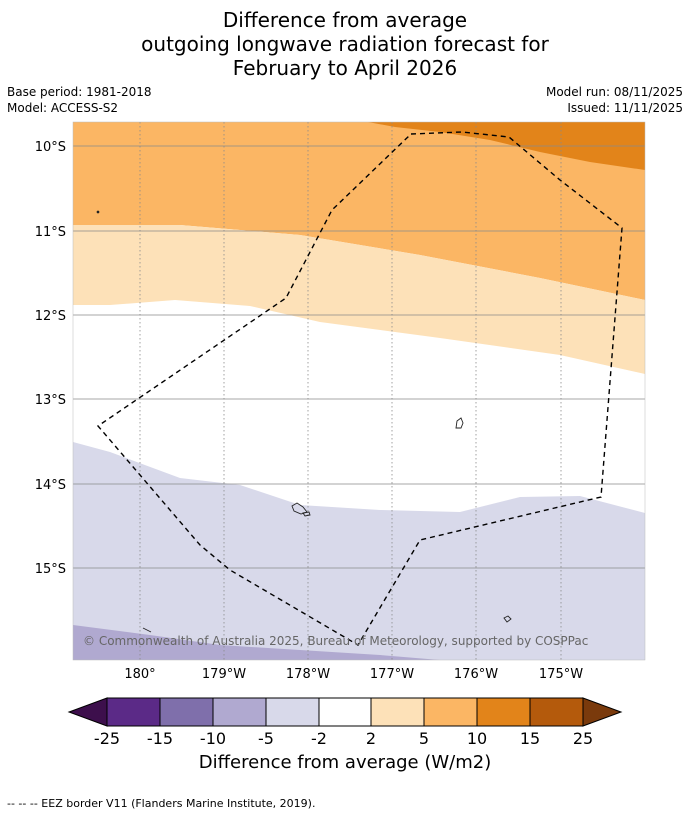  Describe the element at coordinates (50, 358) in the screenshot. I see `lat-labels: 10°S 11°S 12°S 13°S 14°S 15°S` at that location.